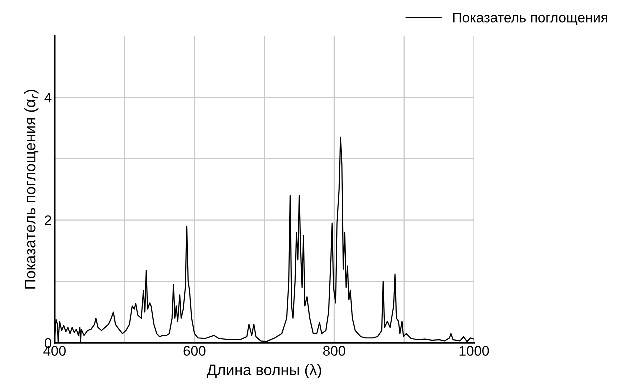  Describe the element at coordinates (475, 351) in the screenshot. I see `x-tick-label: 1000` at that location.